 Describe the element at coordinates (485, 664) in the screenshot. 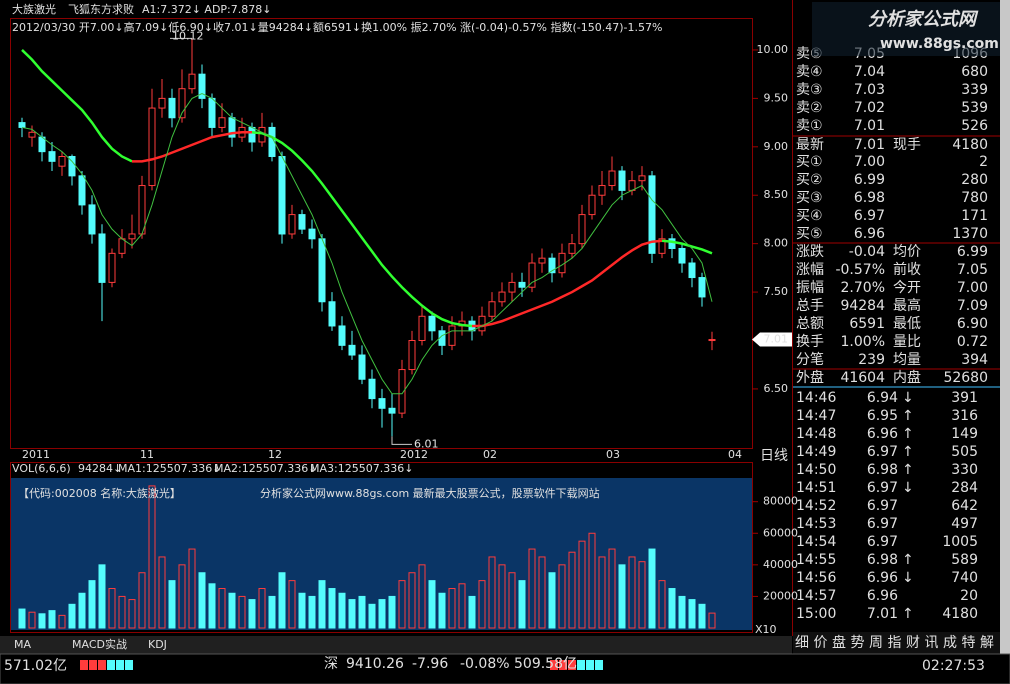

I see `status-pct: -0.08%` at that location.